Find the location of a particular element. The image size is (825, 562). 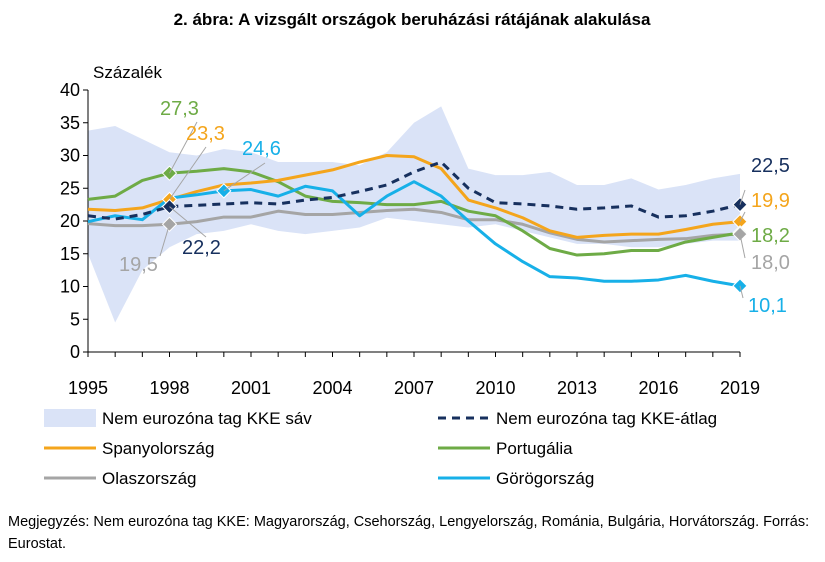

x-tick-label: 1998 is located at coordinates (169, 388).